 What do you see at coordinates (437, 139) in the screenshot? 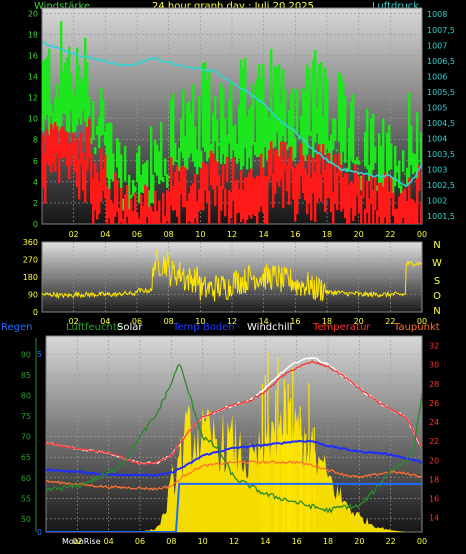
I see `pressure-tick-1004: 1004` at bounding box center [437, 139].